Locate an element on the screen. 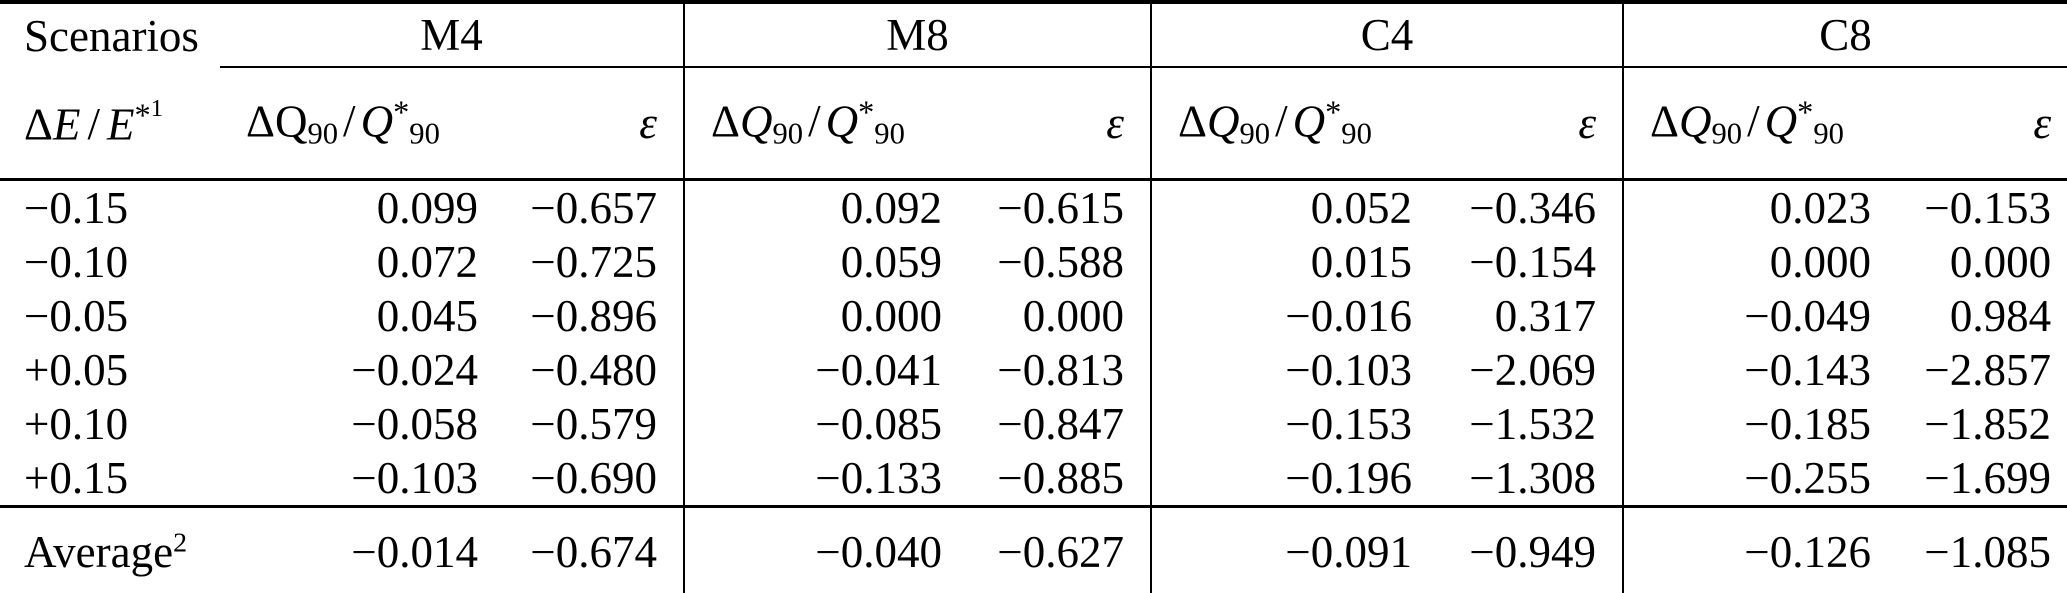 The height and width of the screenshot is (593, 2067). group-header-row: Scenarios M4 M8 C4 C8 is located at coordinates (1033, 35).